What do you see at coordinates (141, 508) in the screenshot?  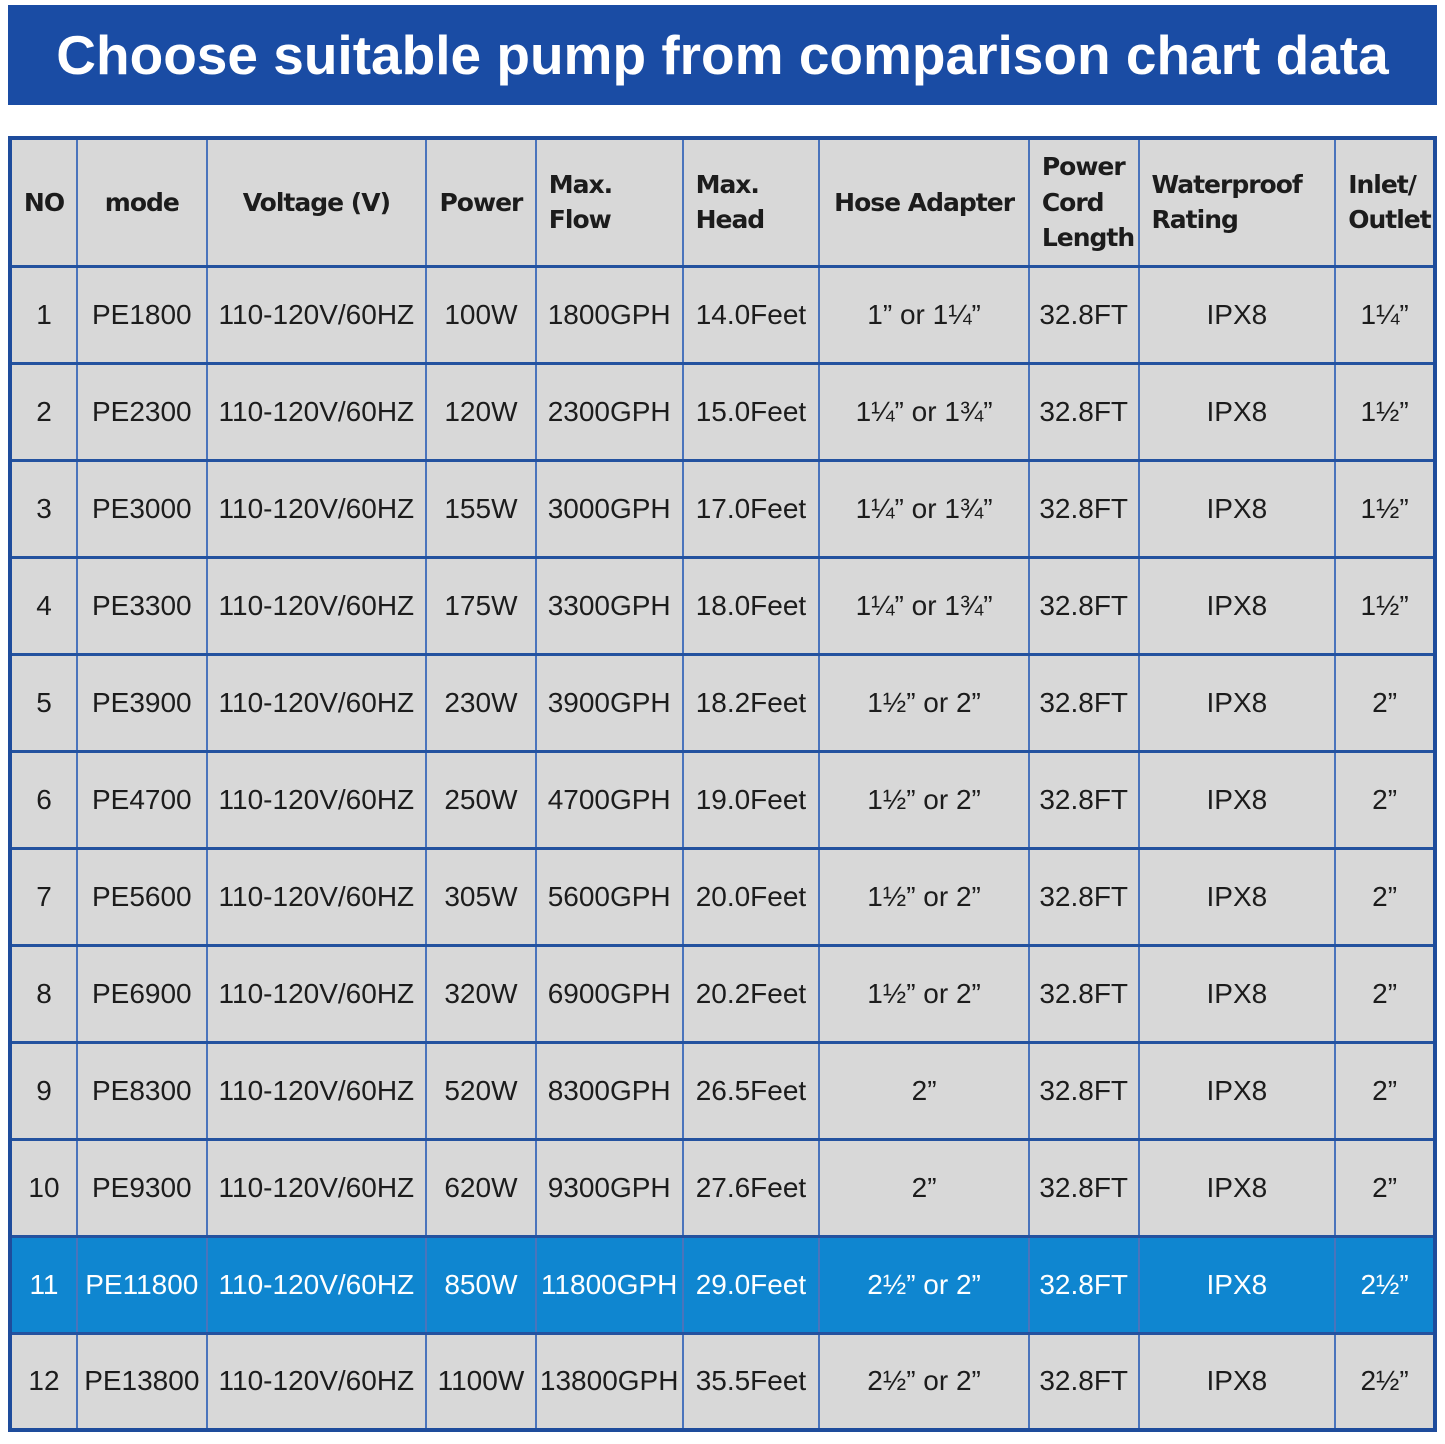 I see `table-cell: PE3000` at bounding box center [141, 508].